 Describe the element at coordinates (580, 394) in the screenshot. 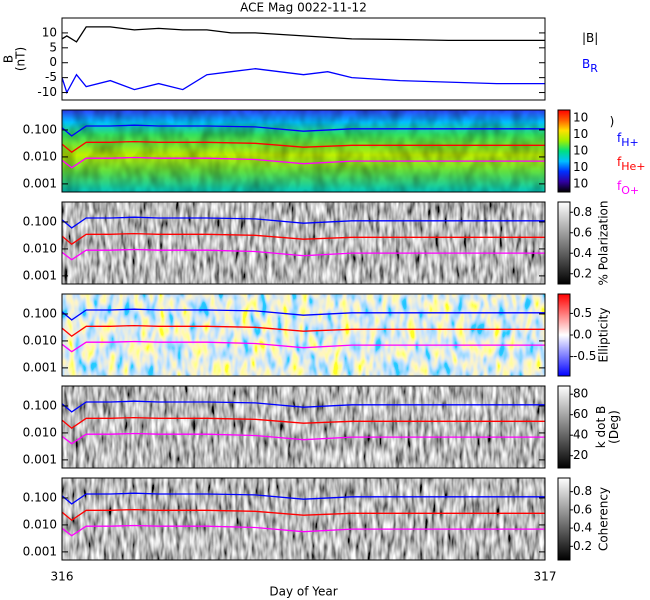

I see `colorbar-tick-label: 80` at that location.